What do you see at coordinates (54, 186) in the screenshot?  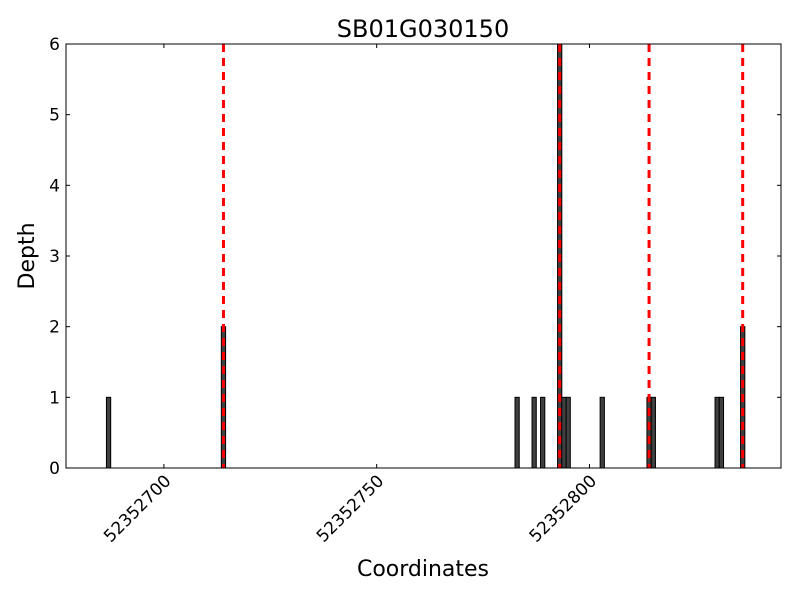 I see `y-tick-label: 4` at bounding box center [54, 186].